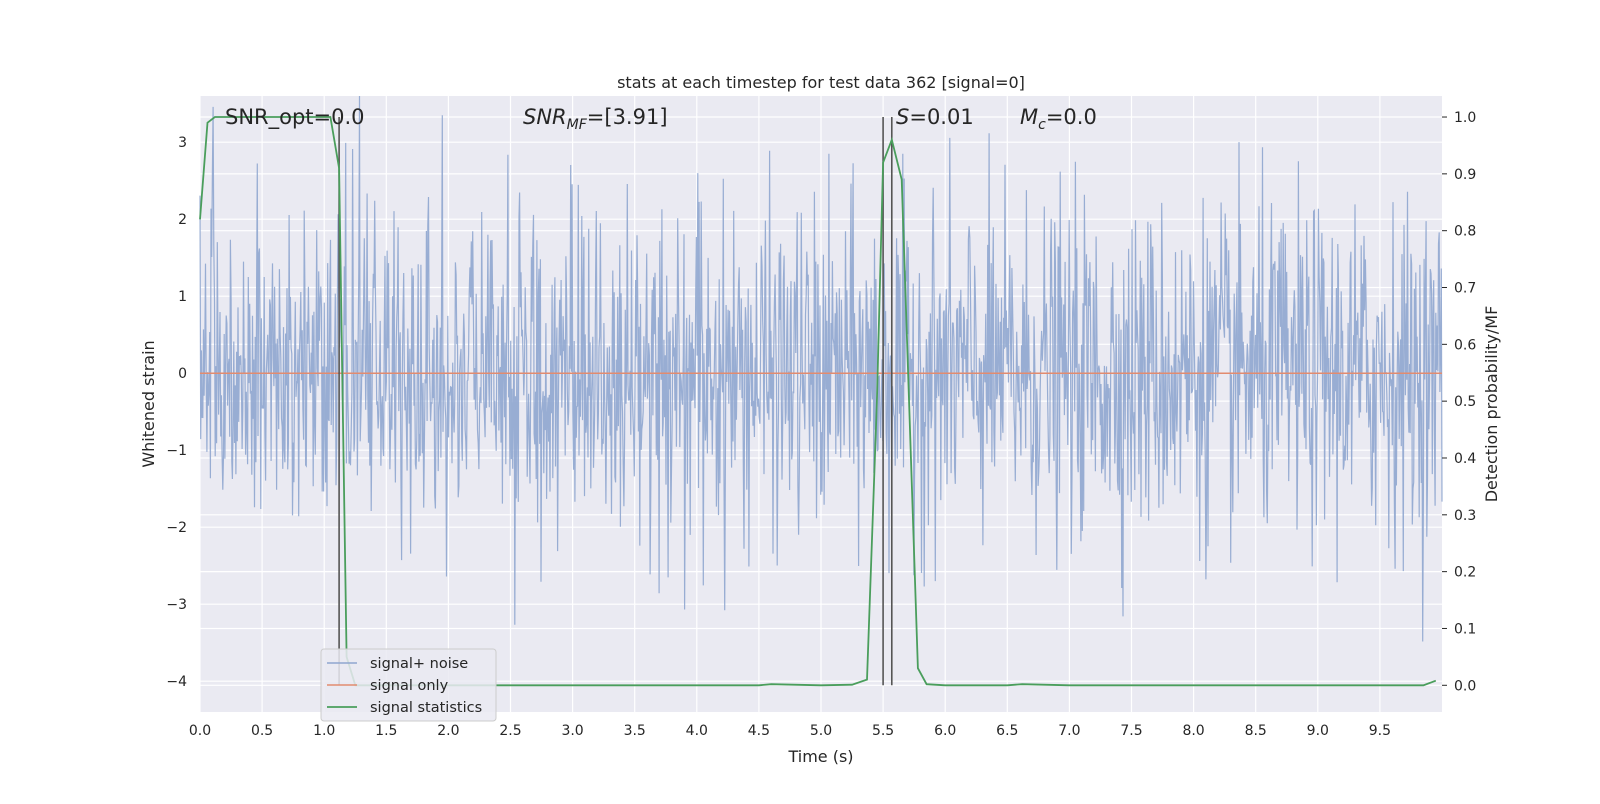 Image resolution: width=1600 pixels, height=804 pixels. Describe the element at coordinates (635, 731) in the screenshot. I see `x-tick-label: 3.5` at that location.